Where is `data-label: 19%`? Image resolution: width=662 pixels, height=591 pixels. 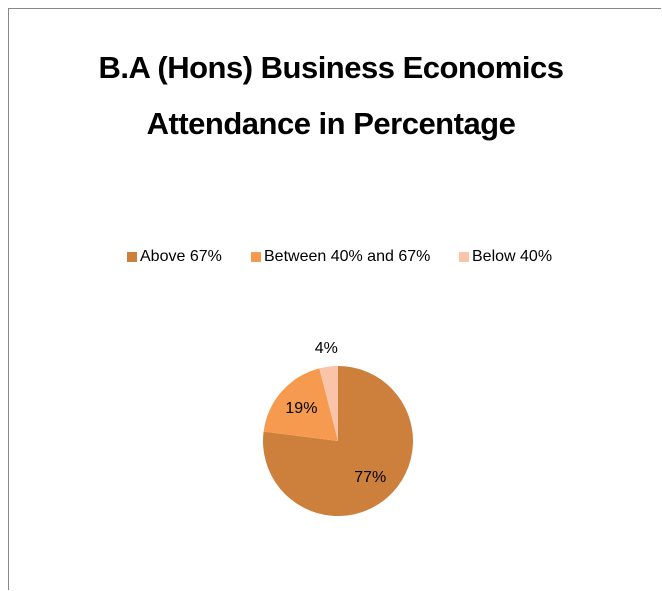 data-label: 19% is located at coordinates (301, 408).